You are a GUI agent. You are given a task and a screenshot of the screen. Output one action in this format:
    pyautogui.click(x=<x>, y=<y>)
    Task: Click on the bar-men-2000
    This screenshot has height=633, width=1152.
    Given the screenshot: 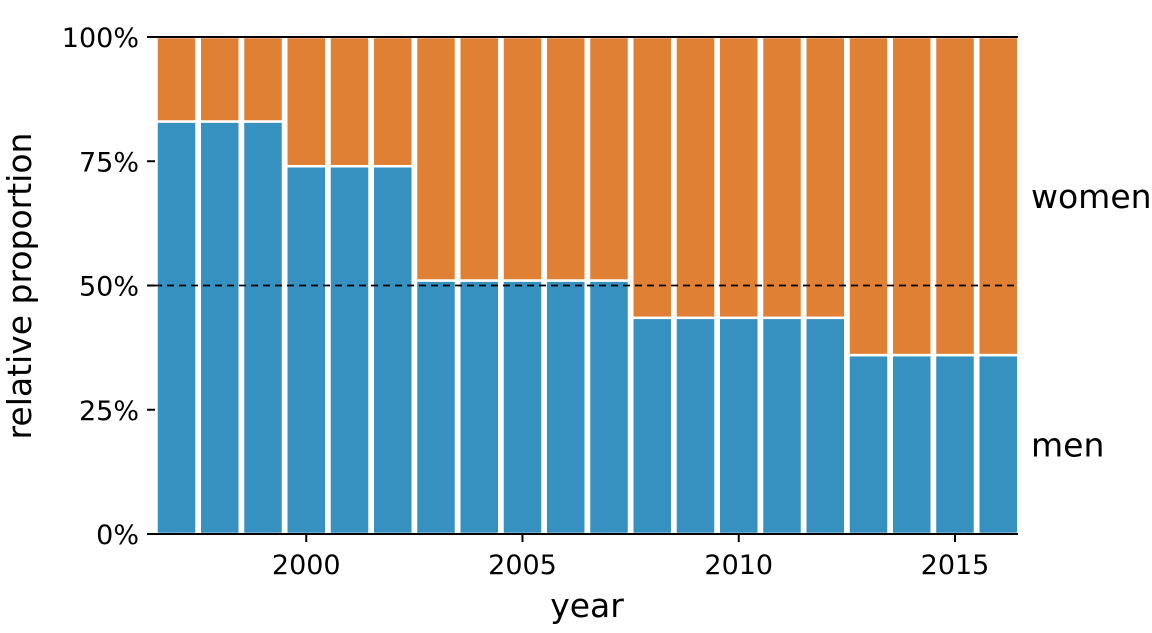 What is the action you would take?
    pyautogui.click(x=306, y=350)
    